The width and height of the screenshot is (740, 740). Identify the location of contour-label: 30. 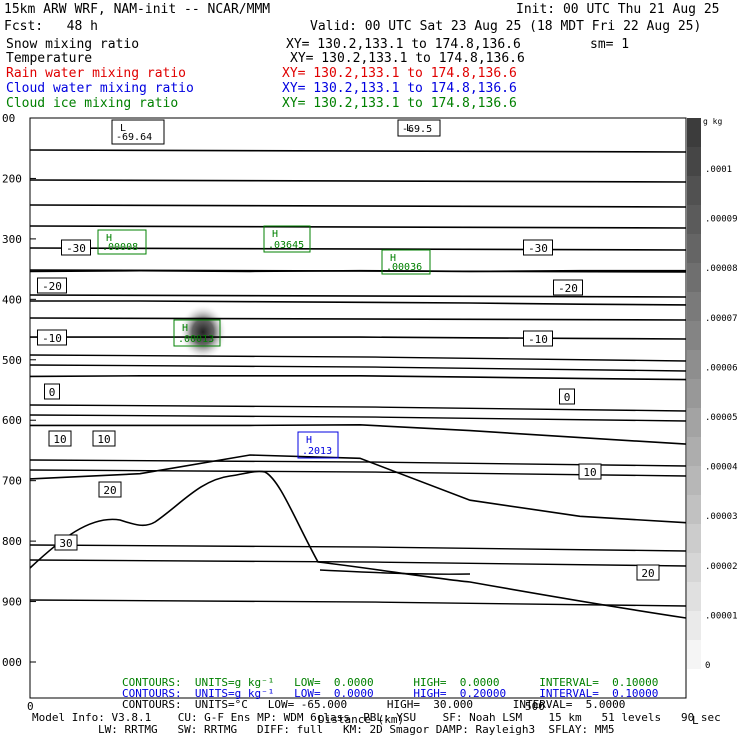
(65, 543).